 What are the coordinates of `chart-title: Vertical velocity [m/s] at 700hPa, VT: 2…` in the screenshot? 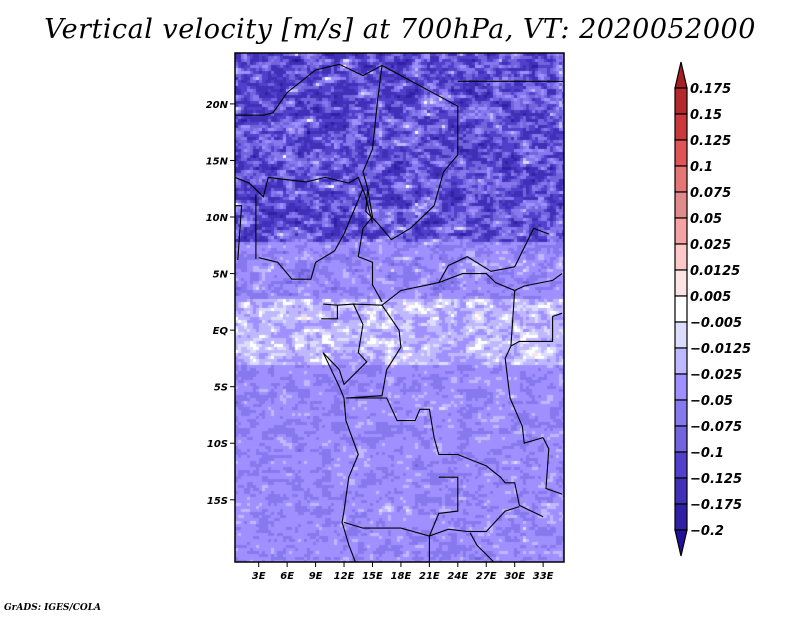 It's located at (400, 29).